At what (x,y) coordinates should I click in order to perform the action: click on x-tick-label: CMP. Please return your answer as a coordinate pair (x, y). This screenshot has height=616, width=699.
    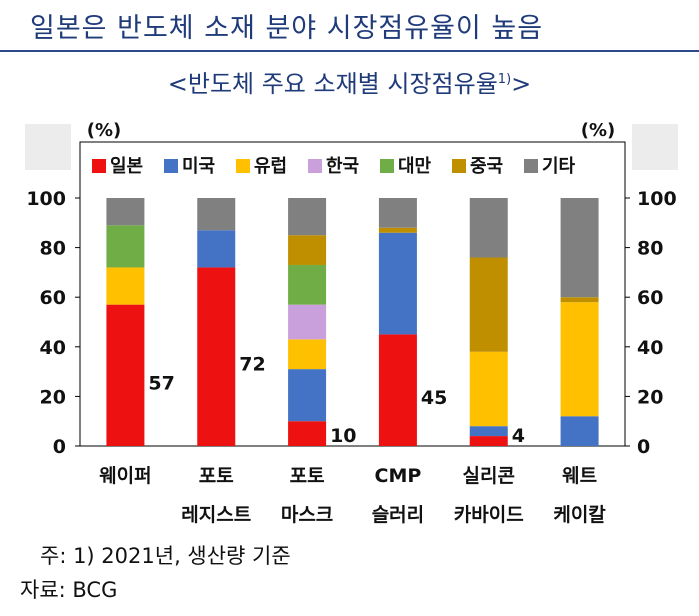
    Looking at the image, I should click on (398, 476).